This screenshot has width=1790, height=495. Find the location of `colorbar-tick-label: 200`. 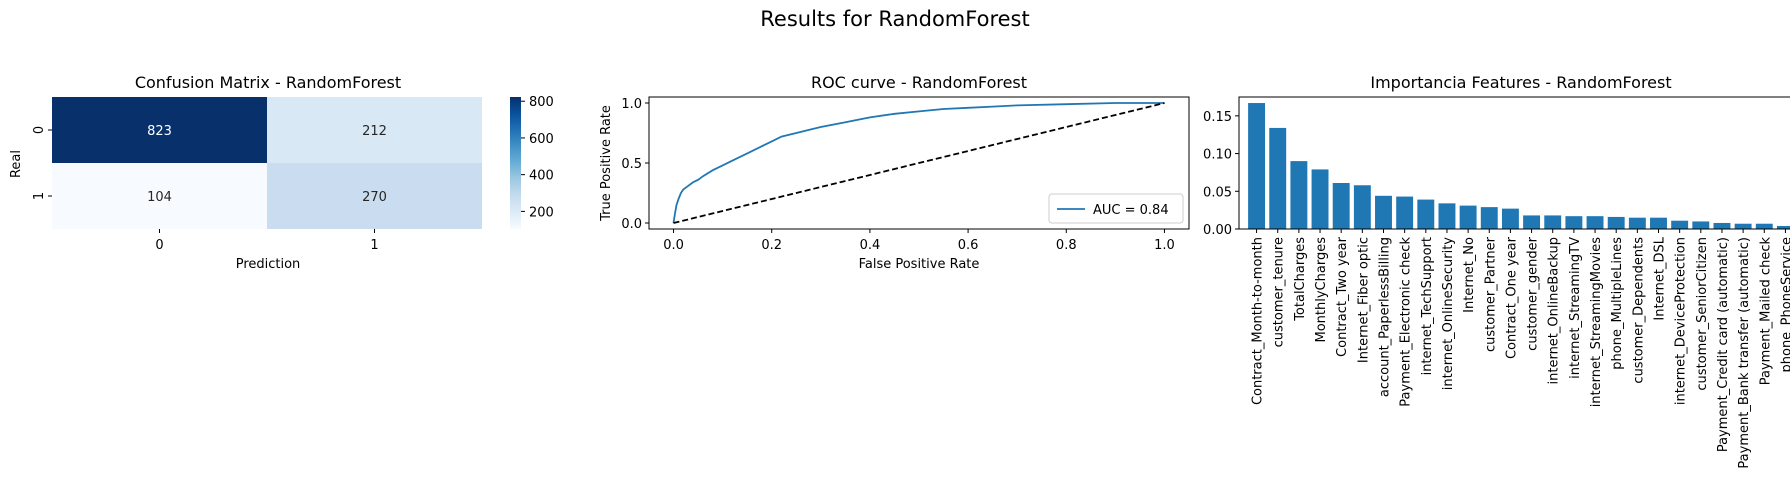

colorbar-tick-label: 200 is located at coordinates (541, 212).